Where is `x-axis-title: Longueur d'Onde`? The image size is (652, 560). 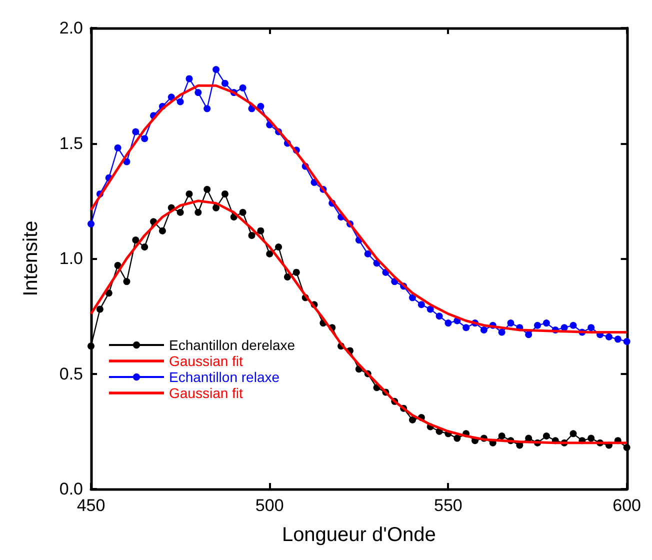 x-axis-title: Longueur d'Onde is located at coordinates (359, 535).